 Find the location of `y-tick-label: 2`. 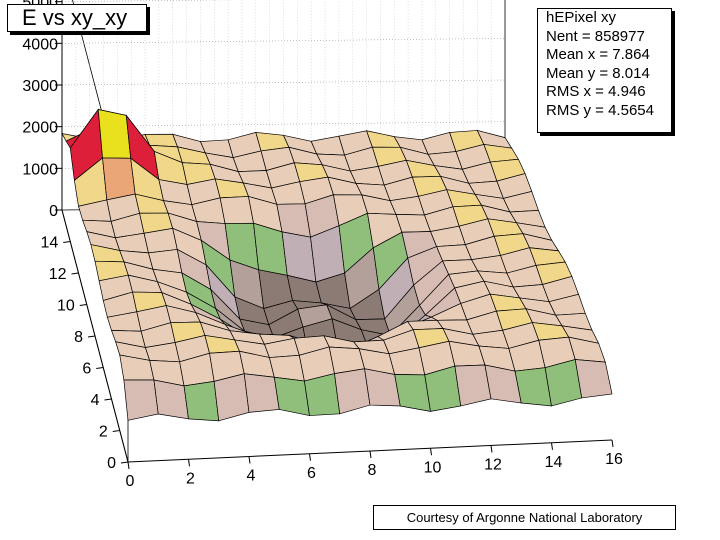

y-tick-label: 2 is located at coordinates (103, 432).